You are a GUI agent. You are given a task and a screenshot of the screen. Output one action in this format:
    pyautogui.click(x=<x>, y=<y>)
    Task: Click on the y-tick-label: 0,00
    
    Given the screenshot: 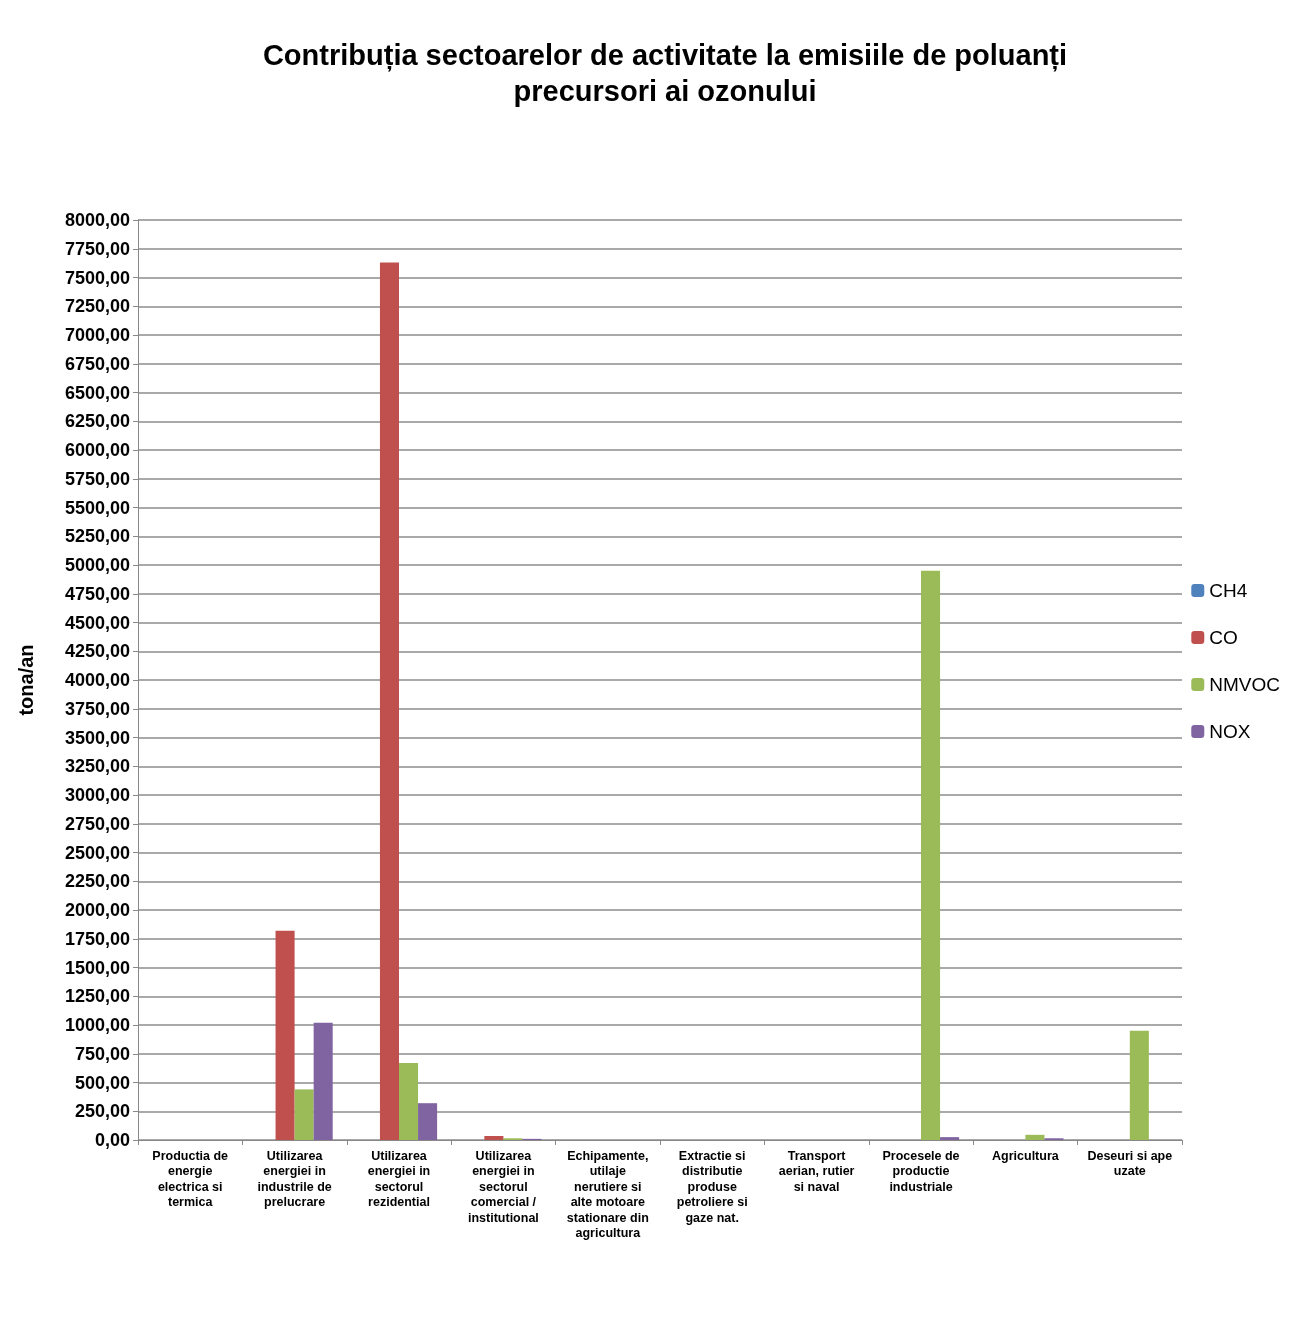 What is the action you would take?
    pyautogui.click(x=112, y=1140)
    